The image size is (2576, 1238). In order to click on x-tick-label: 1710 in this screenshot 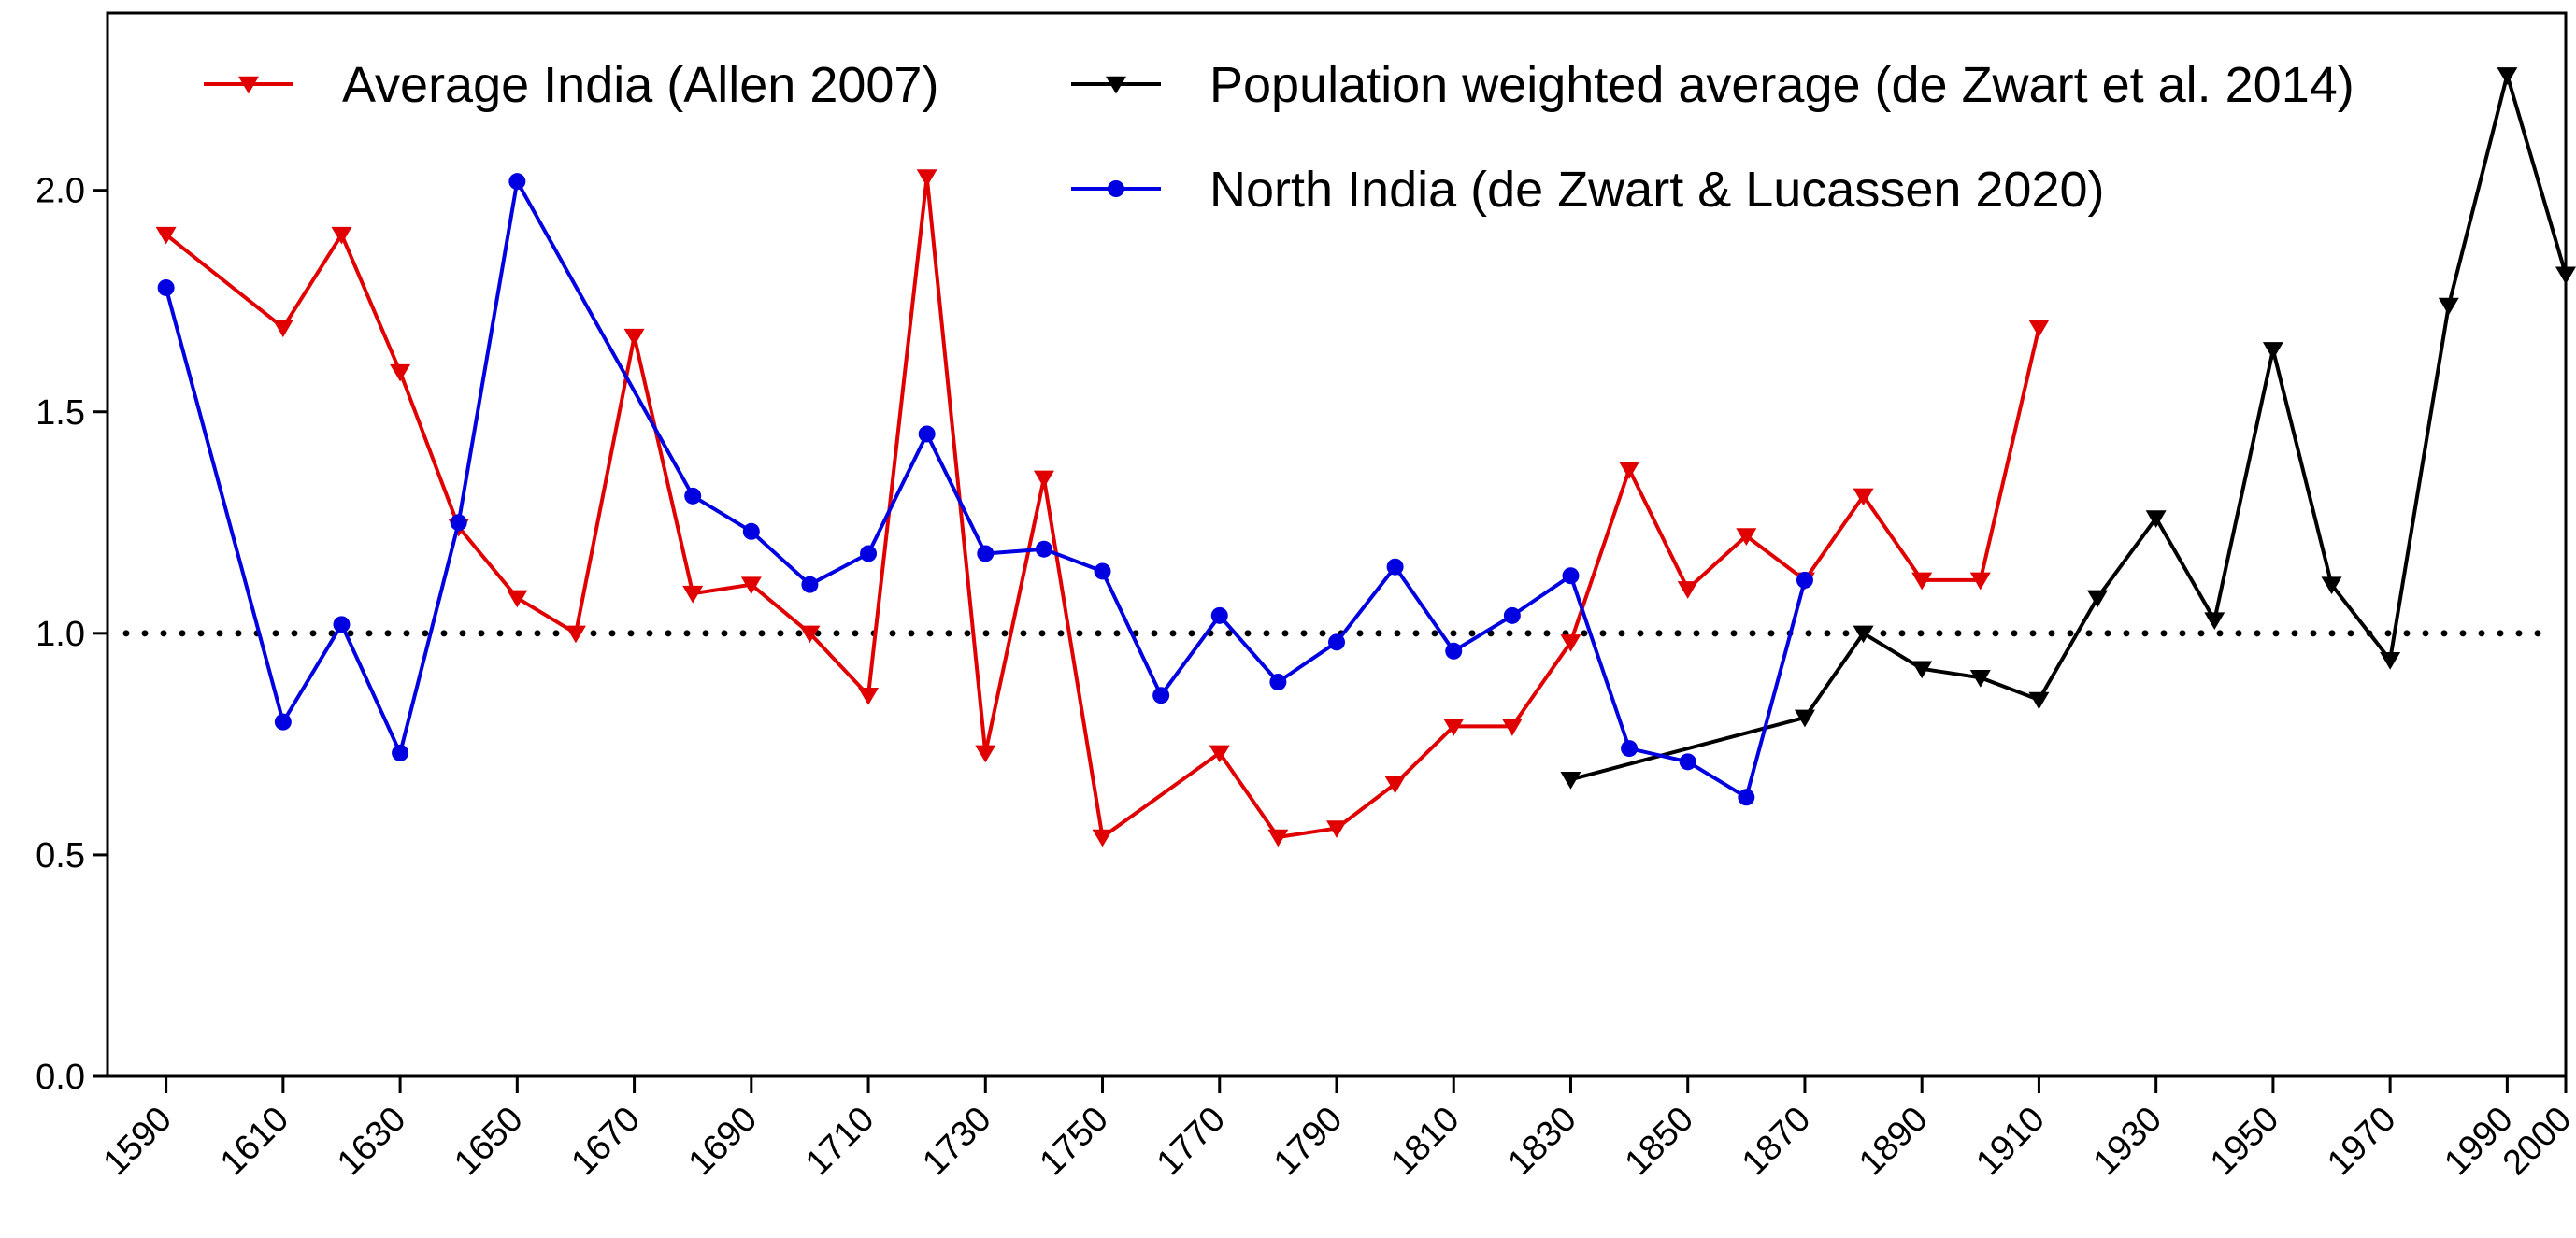, I will do `click(839, 1141)`.